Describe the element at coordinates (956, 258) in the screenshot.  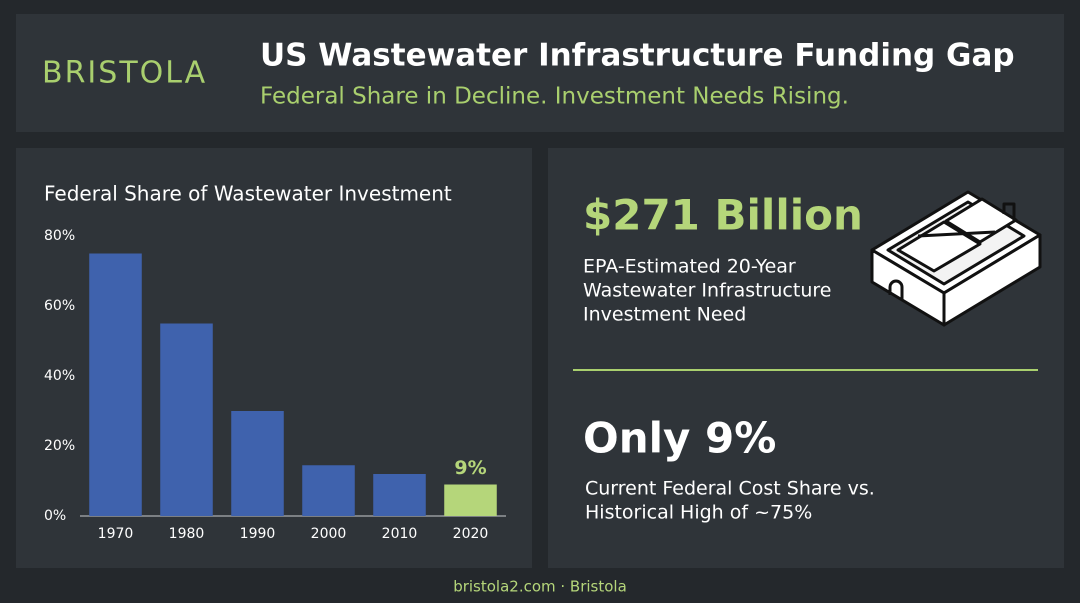
I see `treatment-icon` at that location.